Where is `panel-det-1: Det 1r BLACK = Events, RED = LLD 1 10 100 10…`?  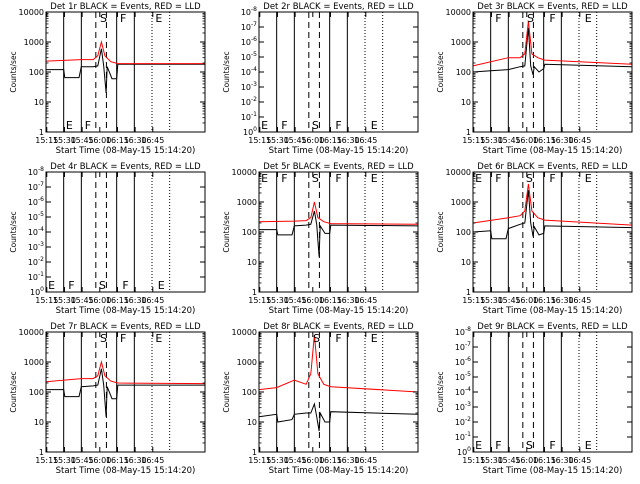
panel-det-1: Det 1r BLACK = Events, RED = LLD 1 10 100 10… is located at coordinates (107, 79).